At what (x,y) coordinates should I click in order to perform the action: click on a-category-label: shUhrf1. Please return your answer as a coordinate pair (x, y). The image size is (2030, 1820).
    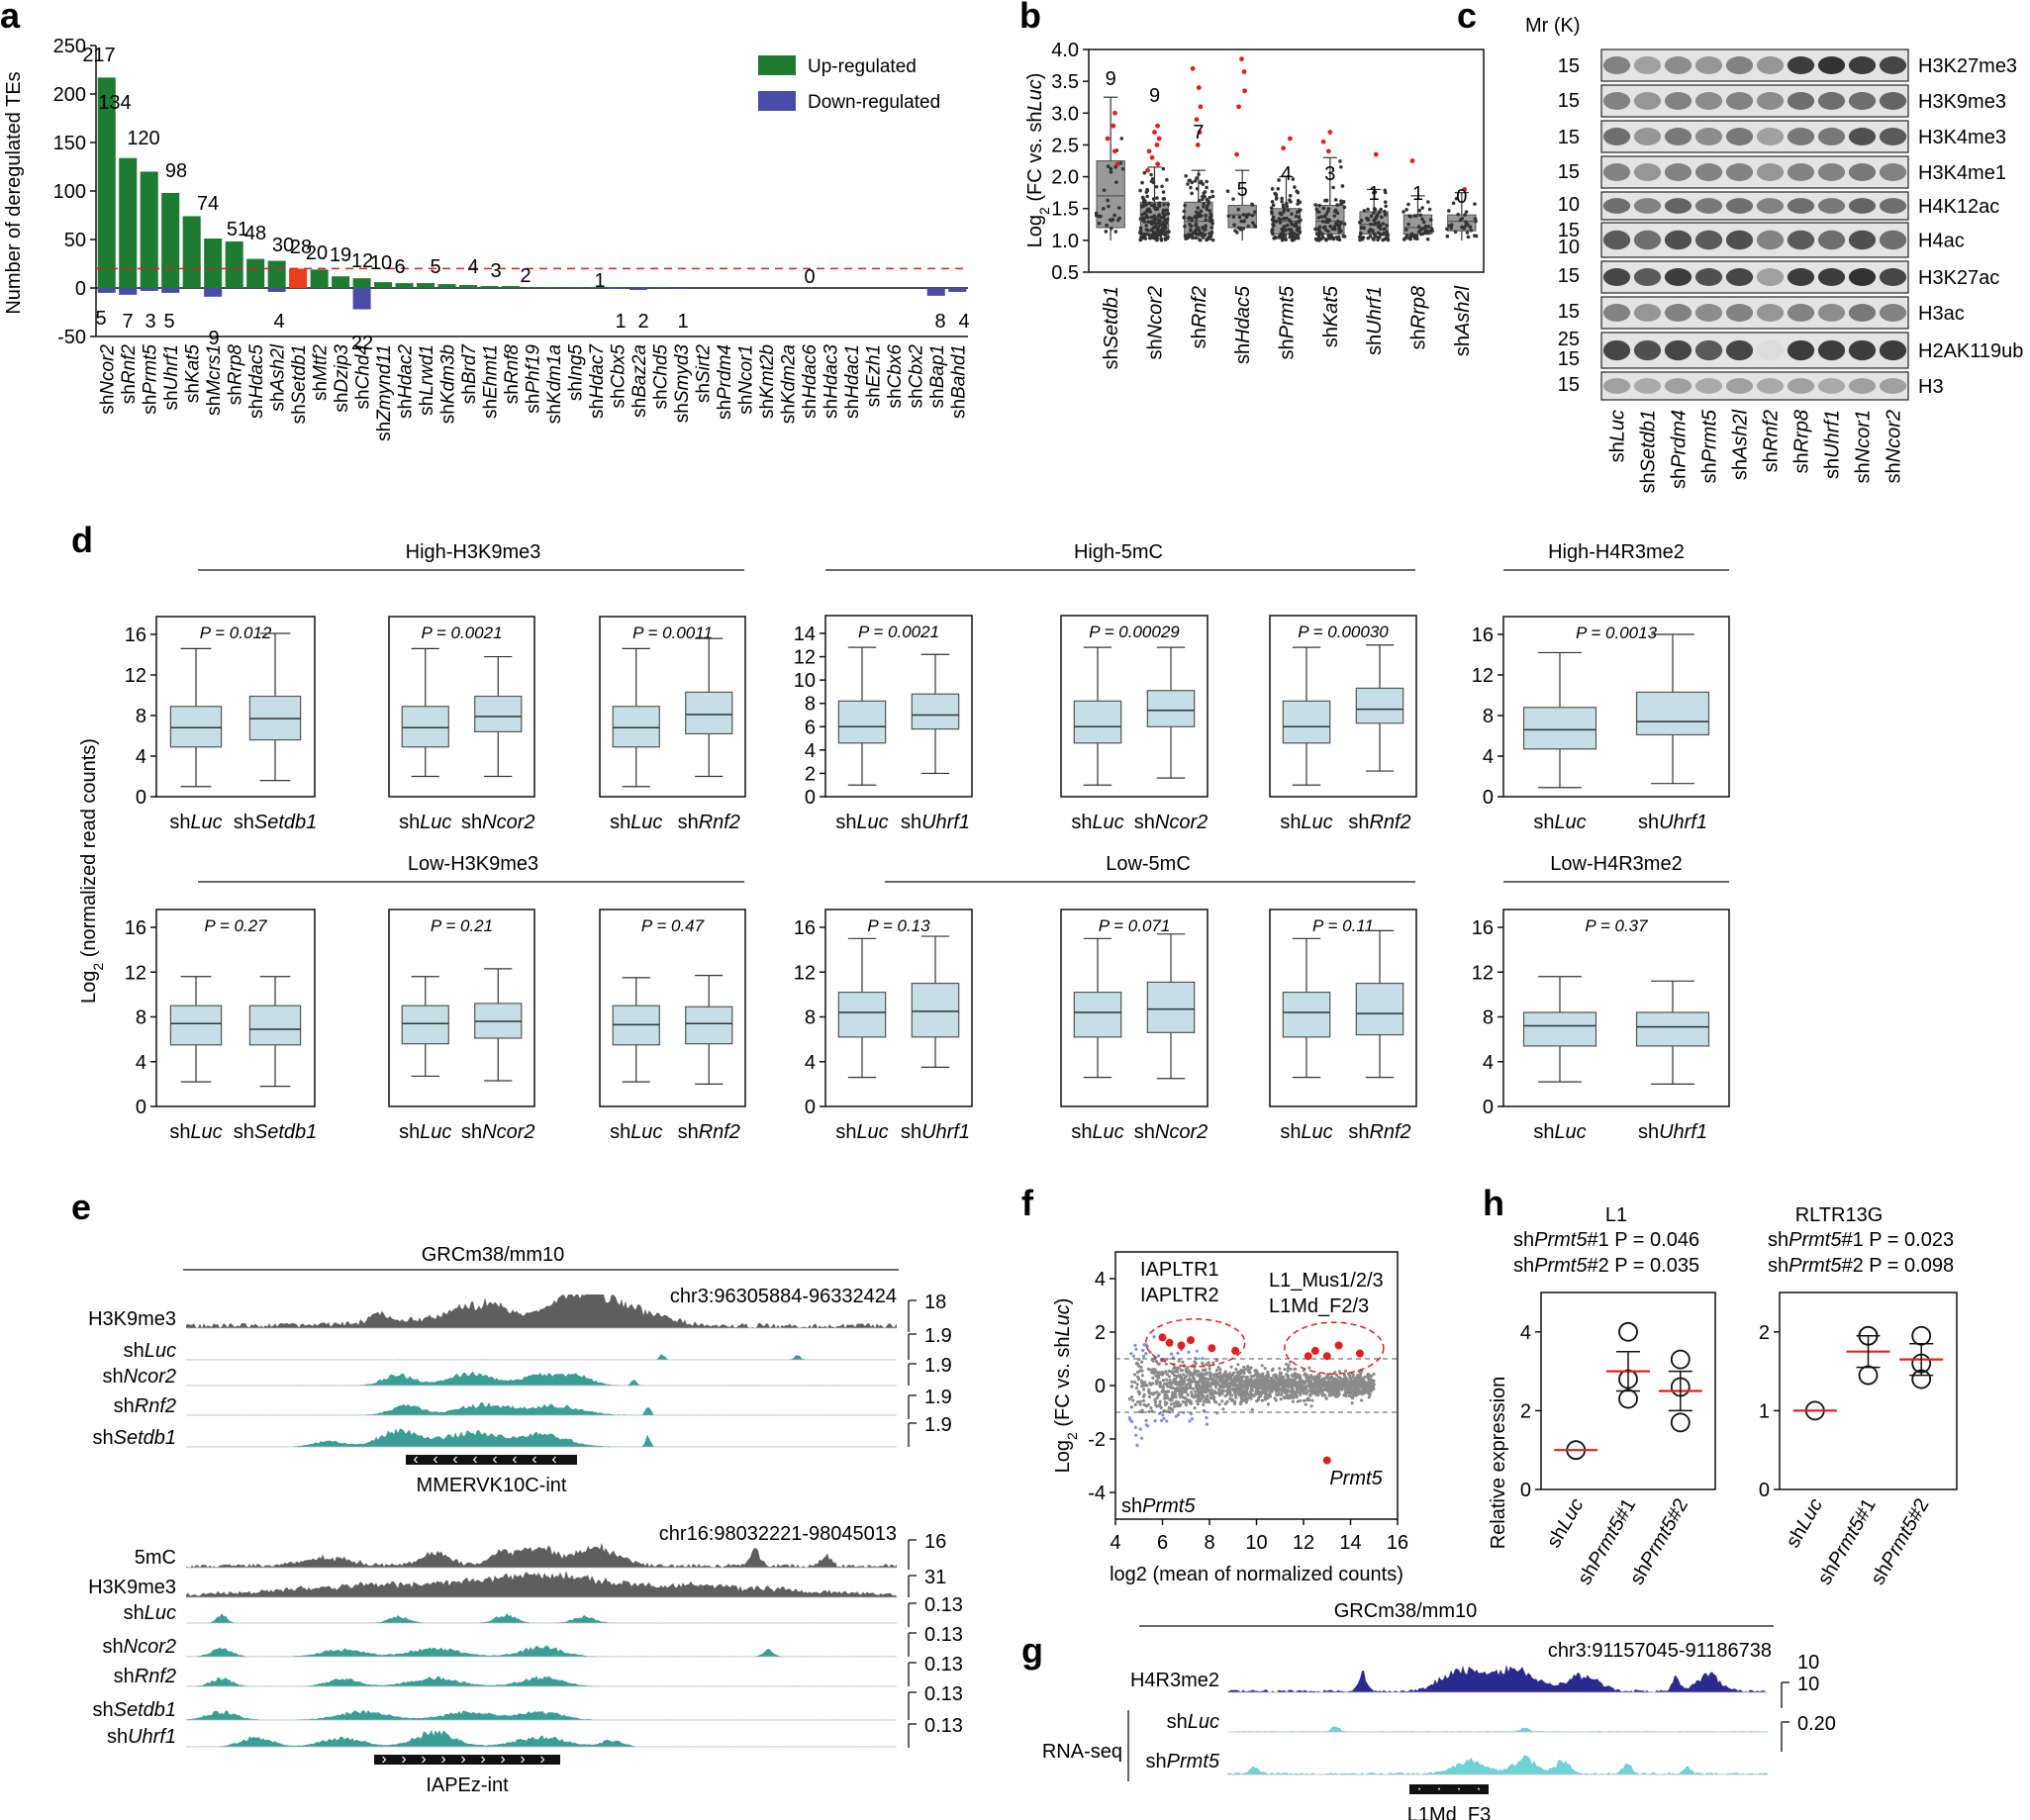
    Looking at the image, I should click on (171, 377).